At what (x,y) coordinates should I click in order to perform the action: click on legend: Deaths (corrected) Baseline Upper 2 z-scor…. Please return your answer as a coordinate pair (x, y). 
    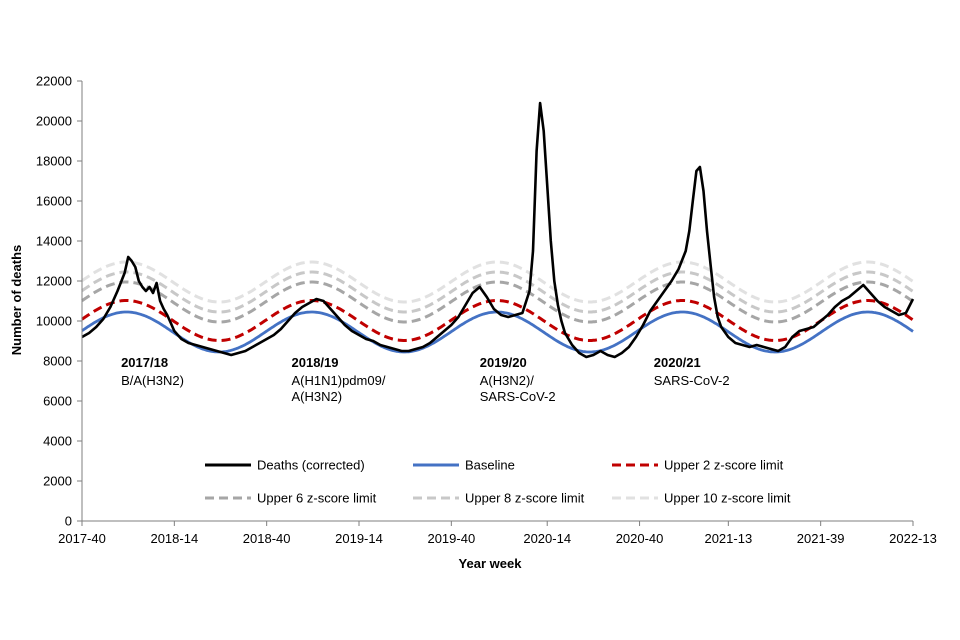
    Looking at the image, I should click on (498, 482).